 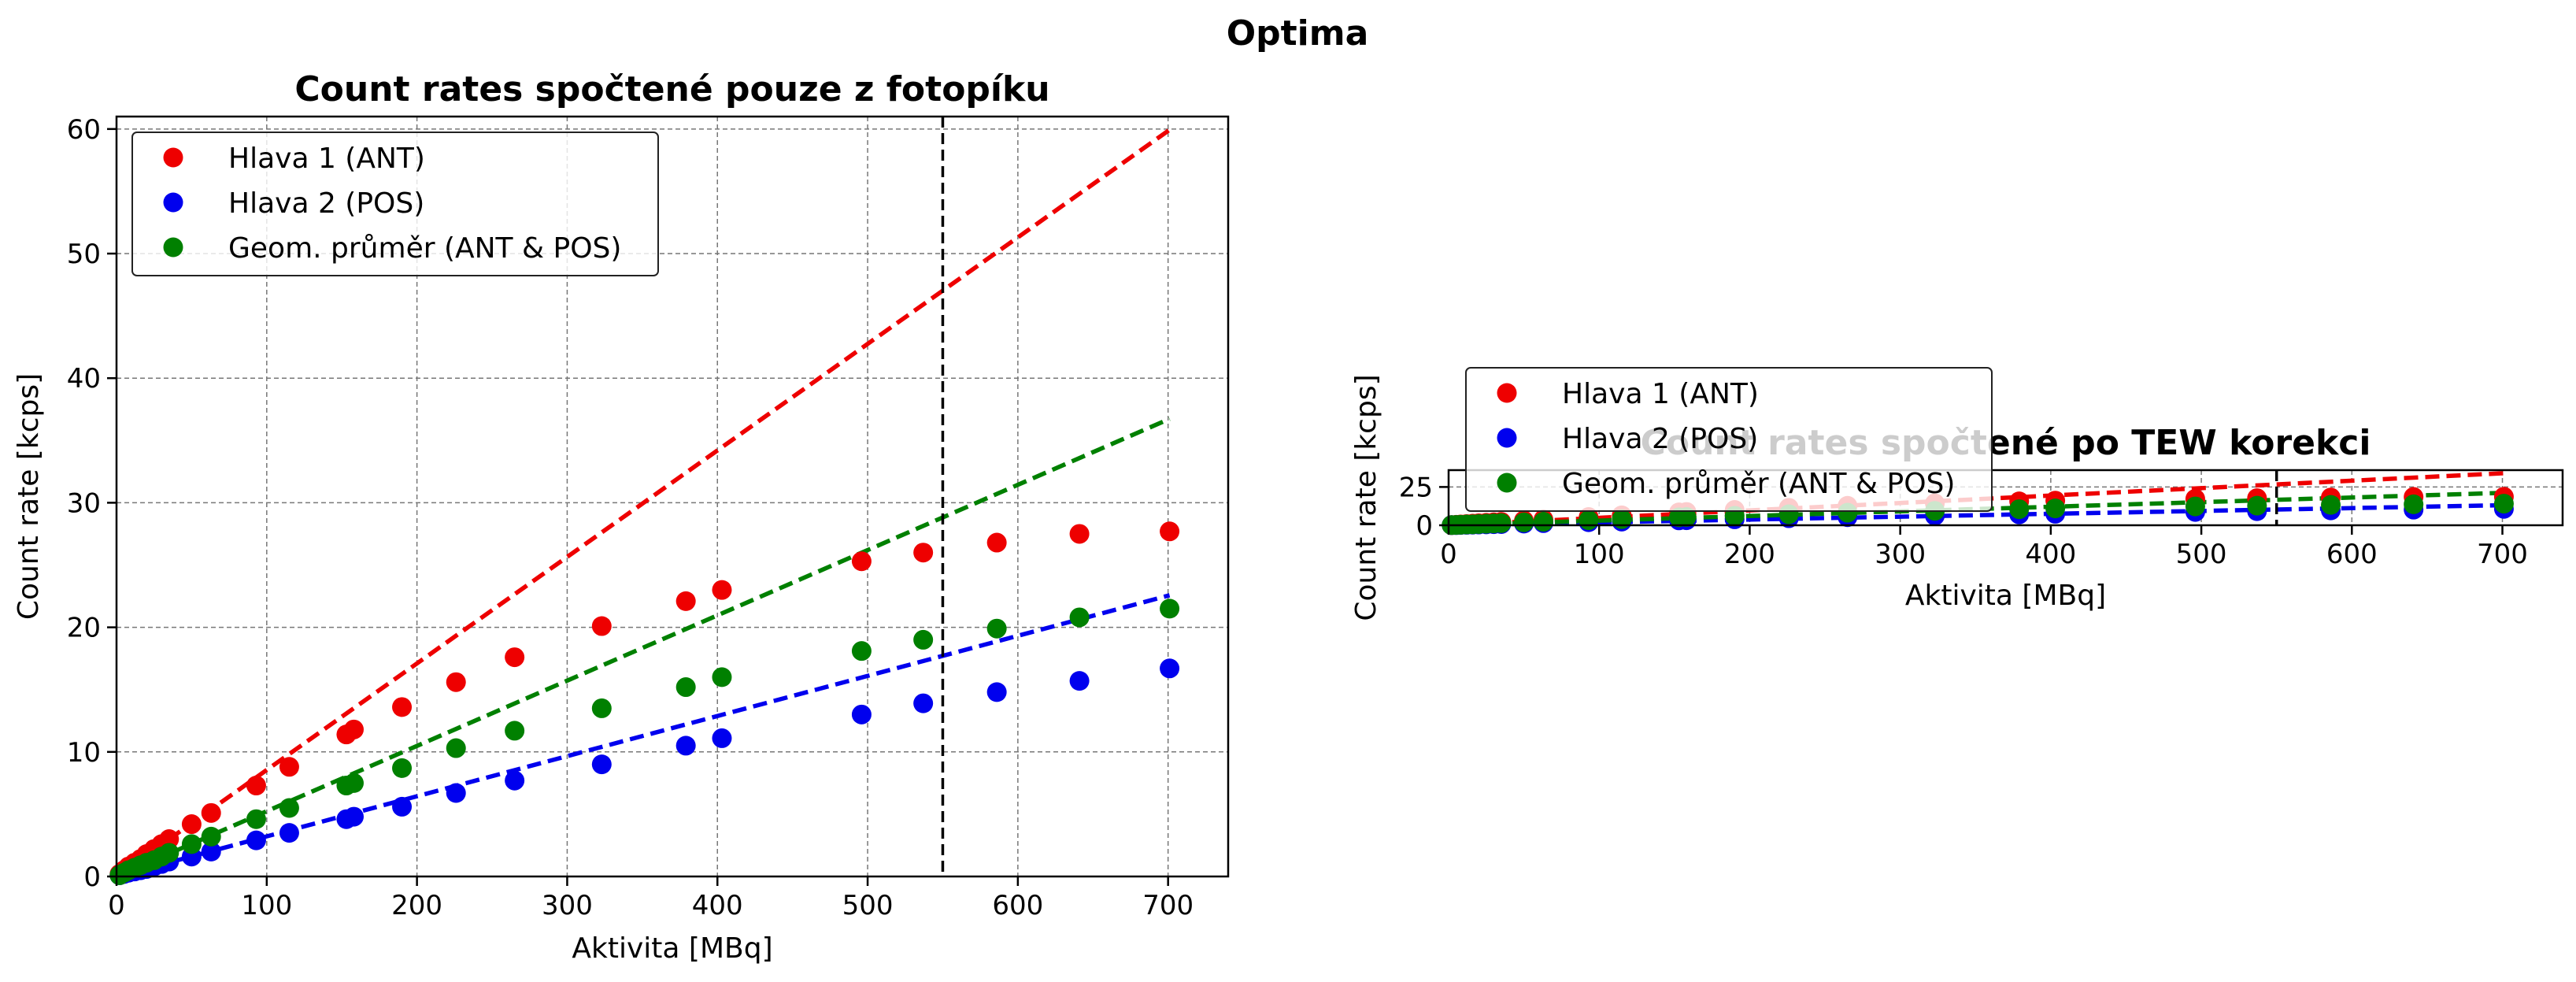 What do you see at coordinates (84, 254) in the screenshot?
I see `y-tick-label: 50` at bounding box center [84, 254].